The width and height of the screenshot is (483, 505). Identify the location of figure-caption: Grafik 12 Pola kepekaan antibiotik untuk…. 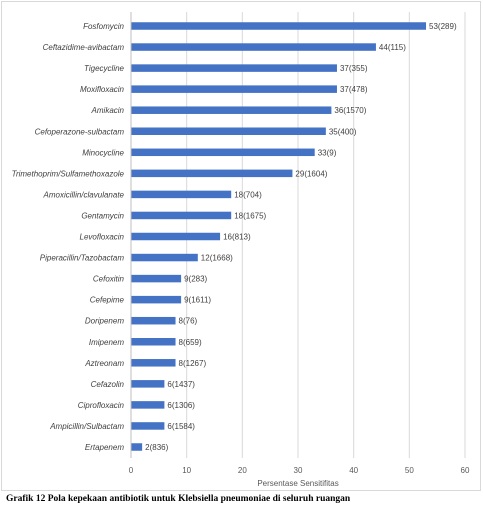
(178, 499).